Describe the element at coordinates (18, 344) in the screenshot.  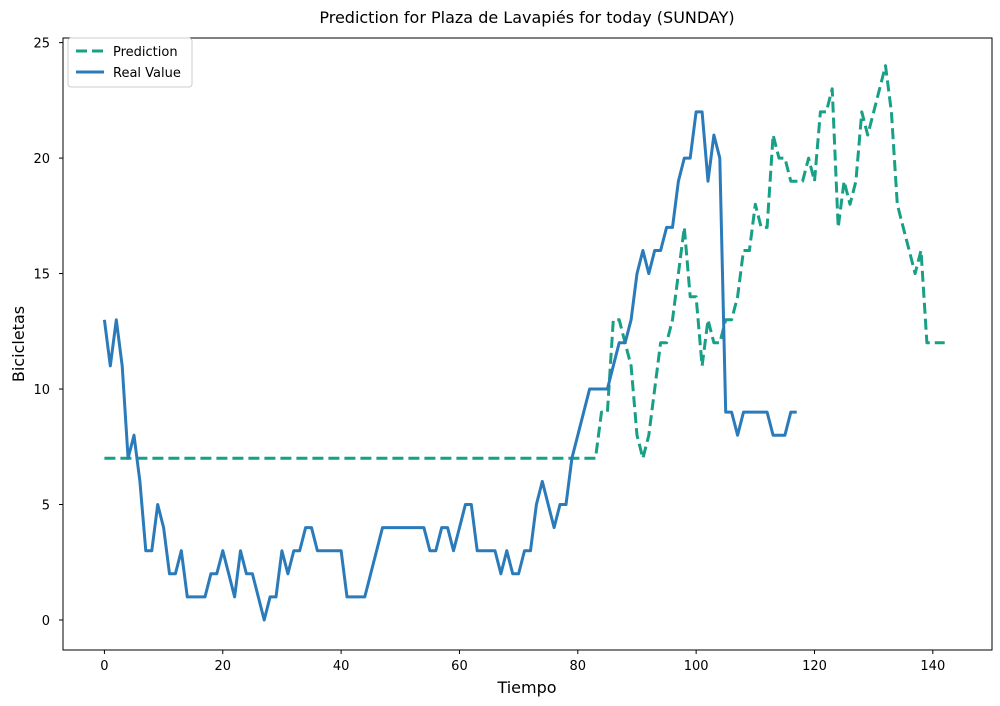
I see `y-axis-label: Bicicletas` at that location.